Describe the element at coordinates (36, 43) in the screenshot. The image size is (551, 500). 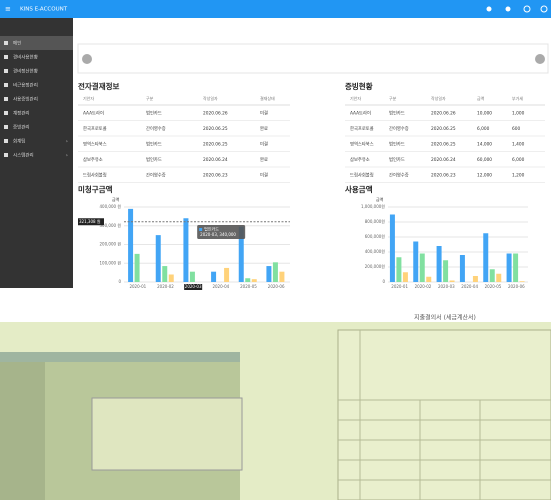
I see `sidebar-active` at that location.